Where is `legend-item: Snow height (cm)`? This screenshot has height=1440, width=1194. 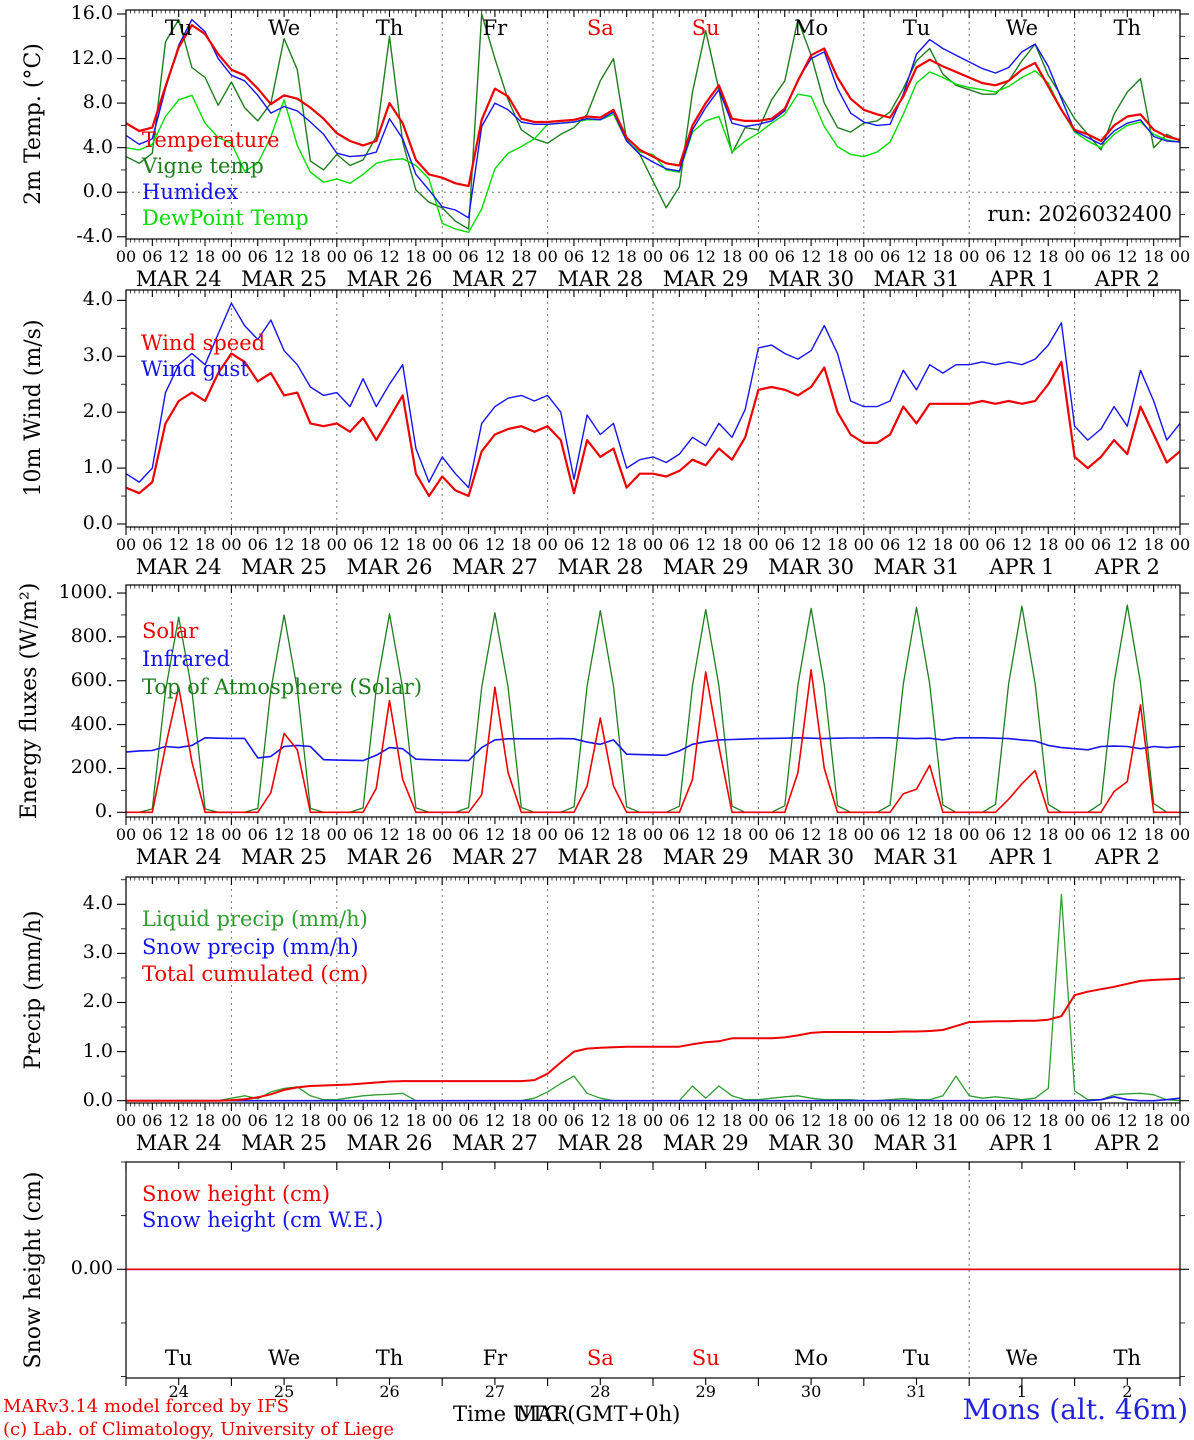 legend-item: Snow height (cm) is located at coordinates (236, 1194).